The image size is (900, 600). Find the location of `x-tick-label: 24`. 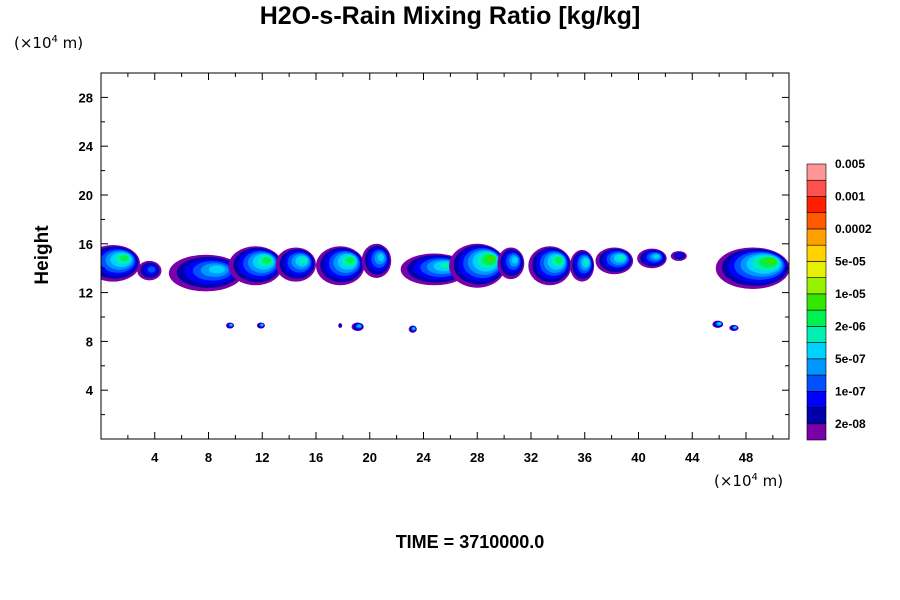

x-tick-label: 24 is located at coordinates (423, 457).